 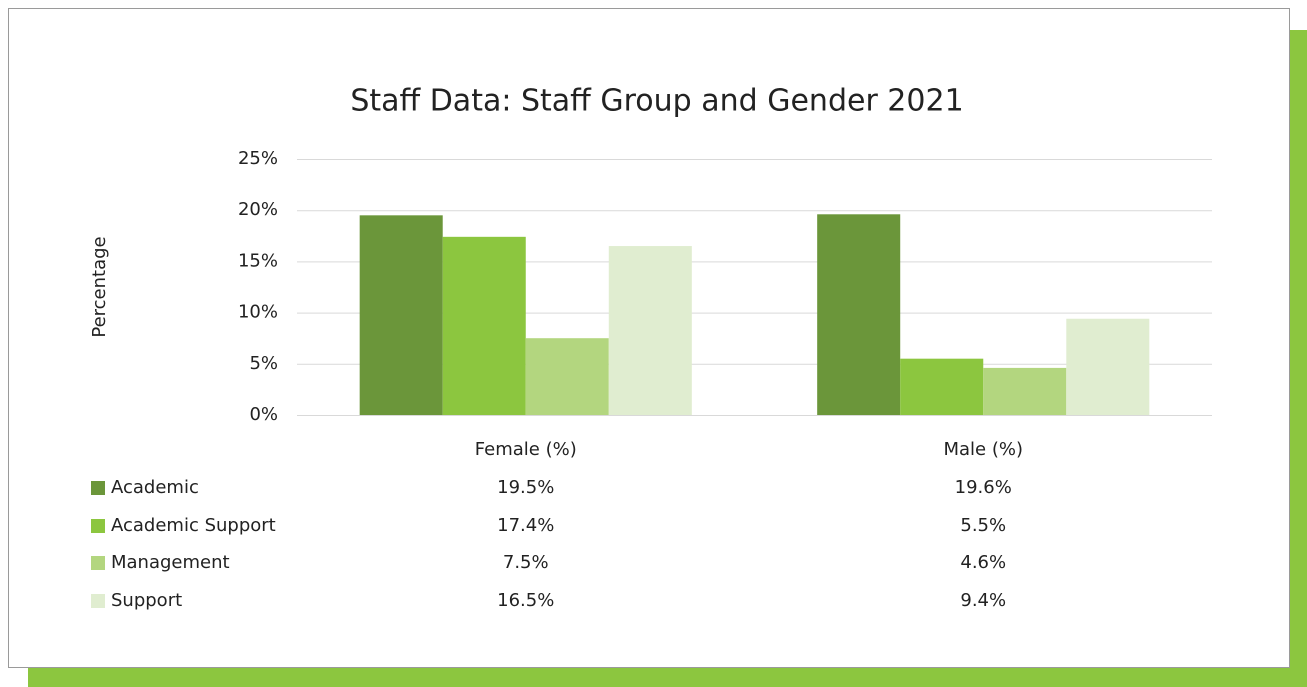 What do you see at coordinates (983, 487) in the screenshot?
I see `data-label: 19.6%` at bounding box center [983, 487].